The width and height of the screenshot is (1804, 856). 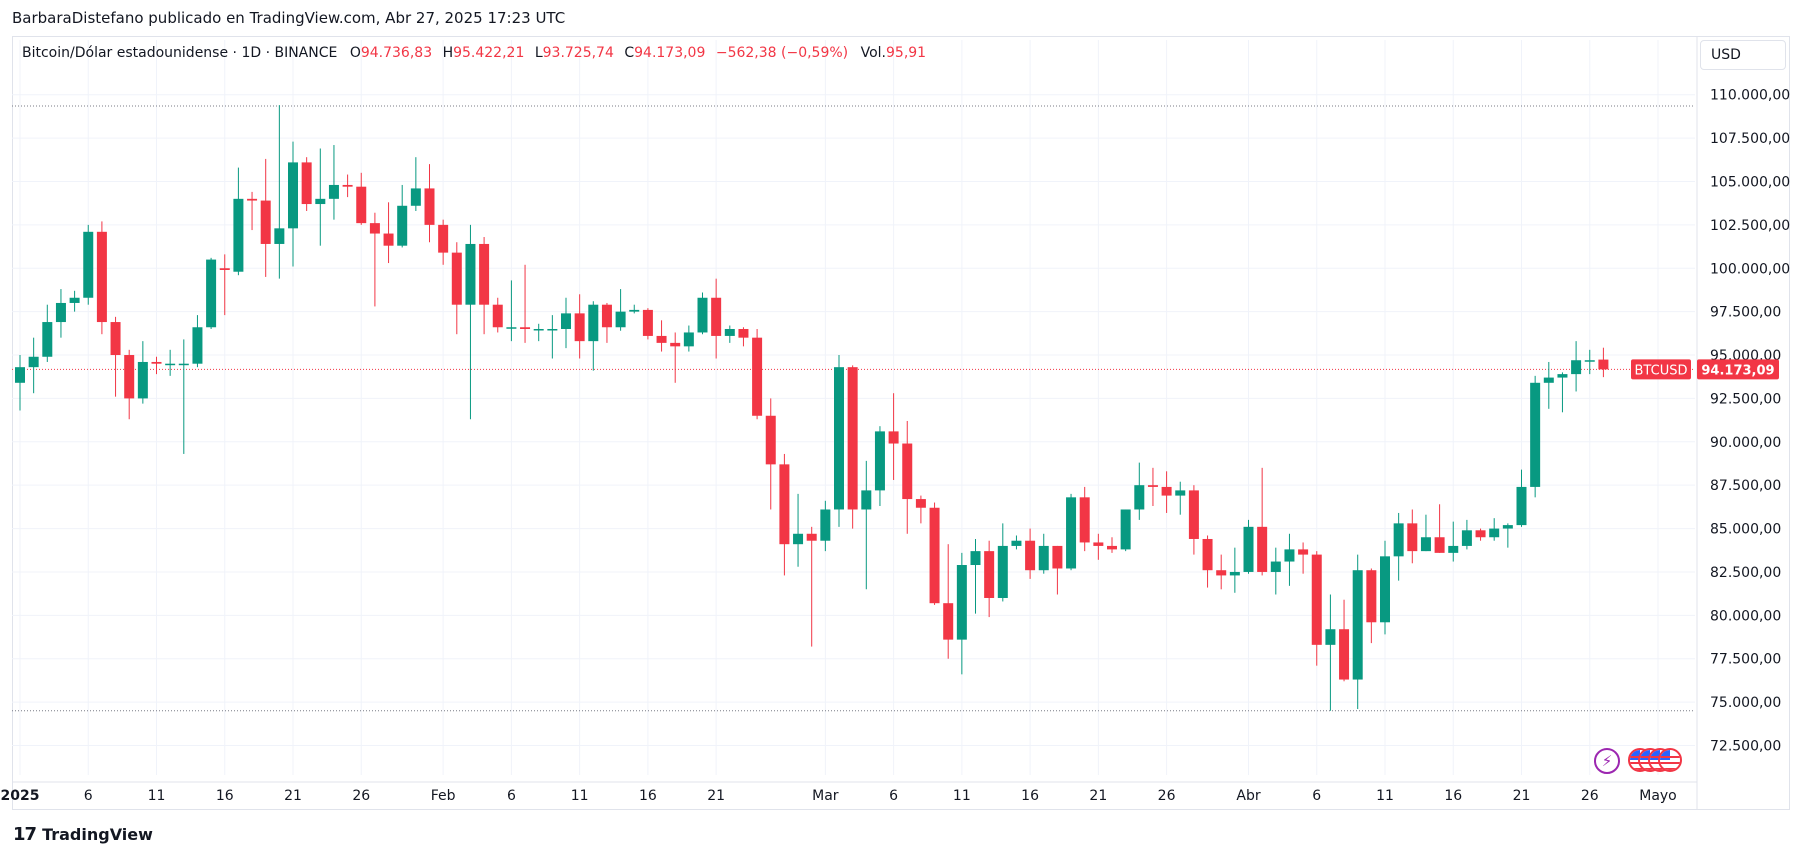 What do you see at coordinates (83, 834) in the screenshot?
I see `tradingview-brand: 17 TradingView` at bounding box center [83, 834].